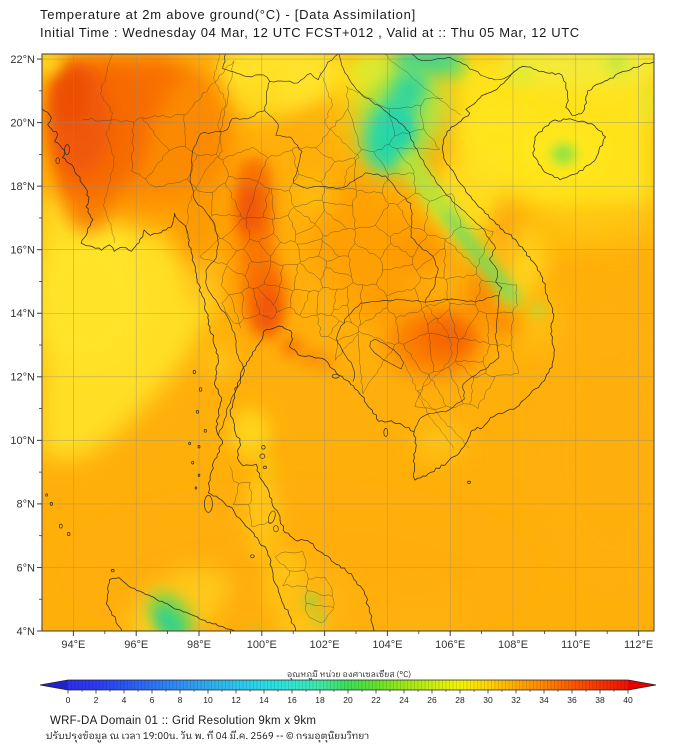  What do you see at coordinates (68, 700) in the screenshot?
I see `svg-text: 0` at bounding box center [68, 700].